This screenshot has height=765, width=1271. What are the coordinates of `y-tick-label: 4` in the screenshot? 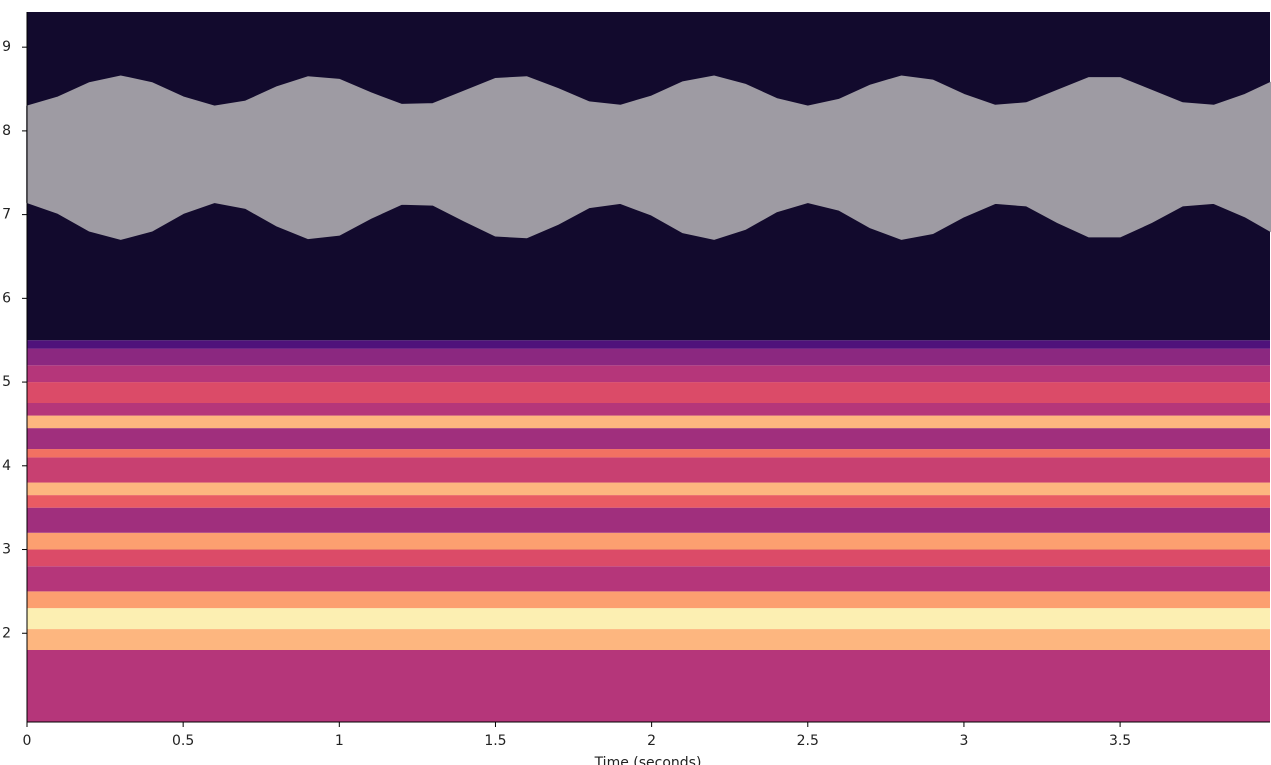 It's located at (6, 466).